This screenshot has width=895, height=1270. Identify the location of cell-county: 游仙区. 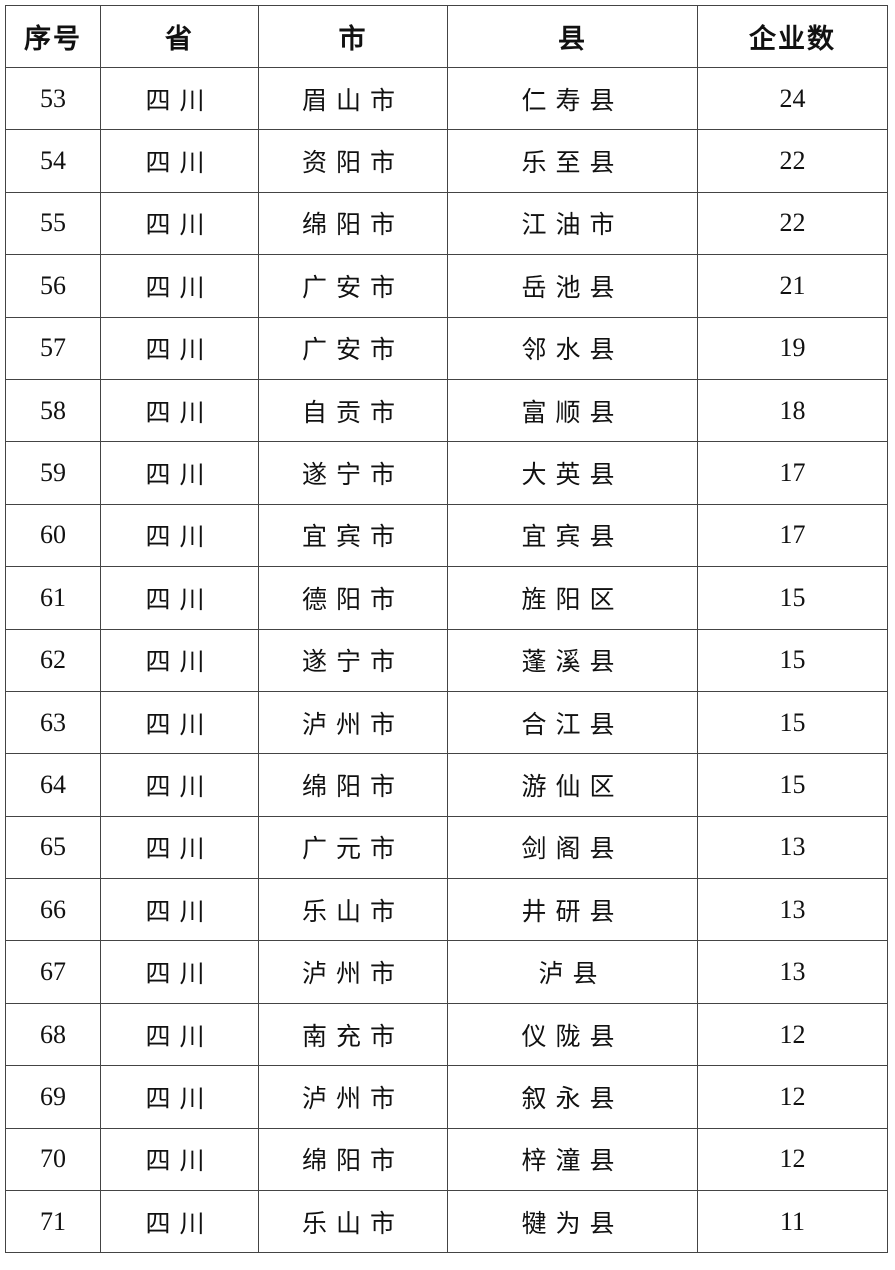
(572, 785).